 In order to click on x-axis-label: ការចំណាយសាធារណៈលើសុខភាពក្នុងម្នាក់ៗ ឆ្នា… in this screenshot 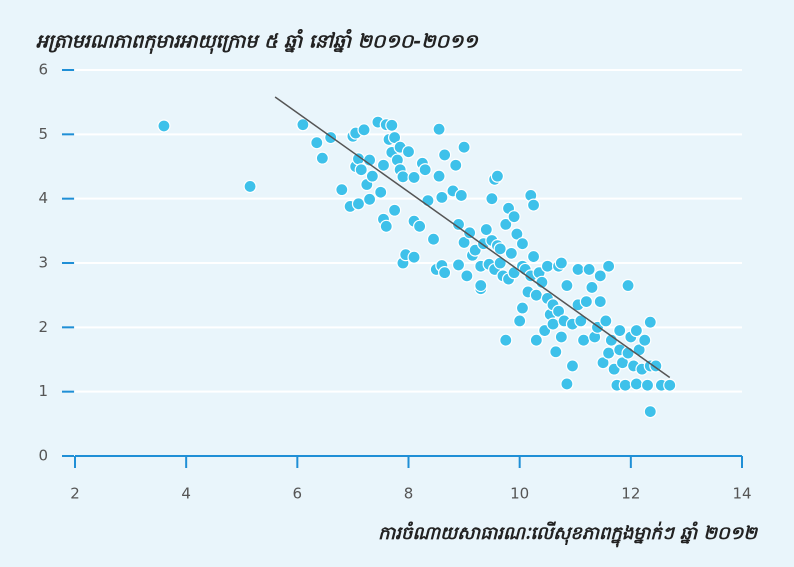, I will do `click(568, 534)`.